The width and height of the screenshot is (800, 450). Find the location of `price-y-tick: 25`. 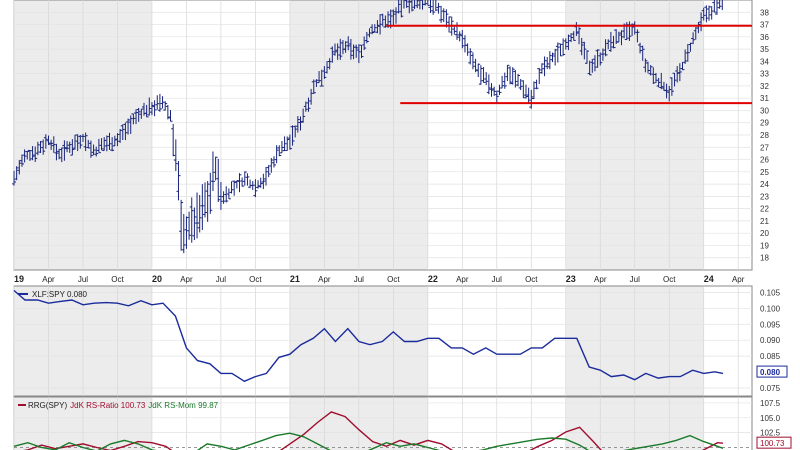

price-y-tick: 25 is located at coordinates (764, 172).